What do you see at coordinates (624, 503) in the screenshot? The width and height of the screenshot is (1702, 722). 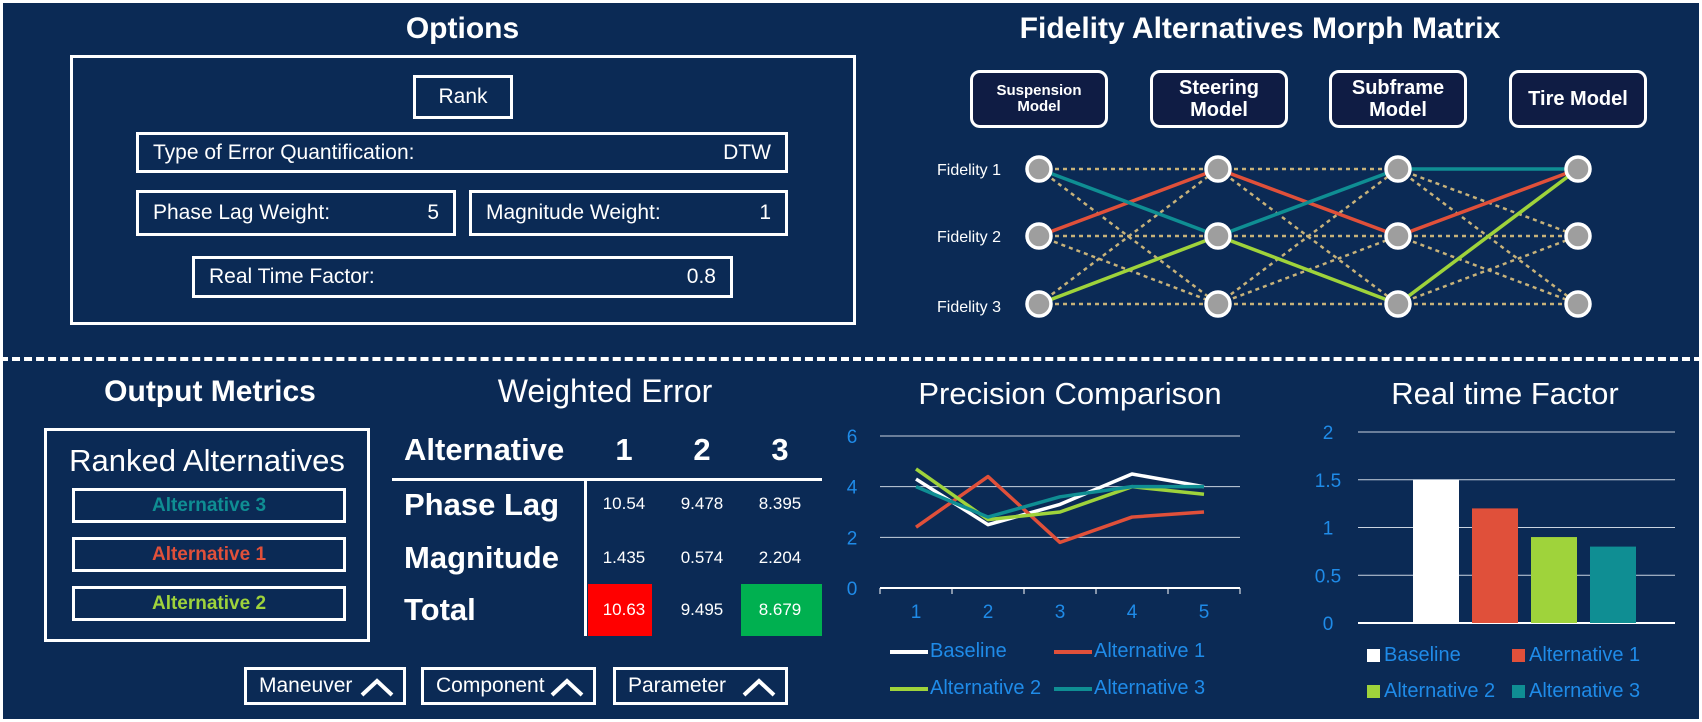 I see `cell-phase-lag-1: 10.54` at bounding box center [624, 503].